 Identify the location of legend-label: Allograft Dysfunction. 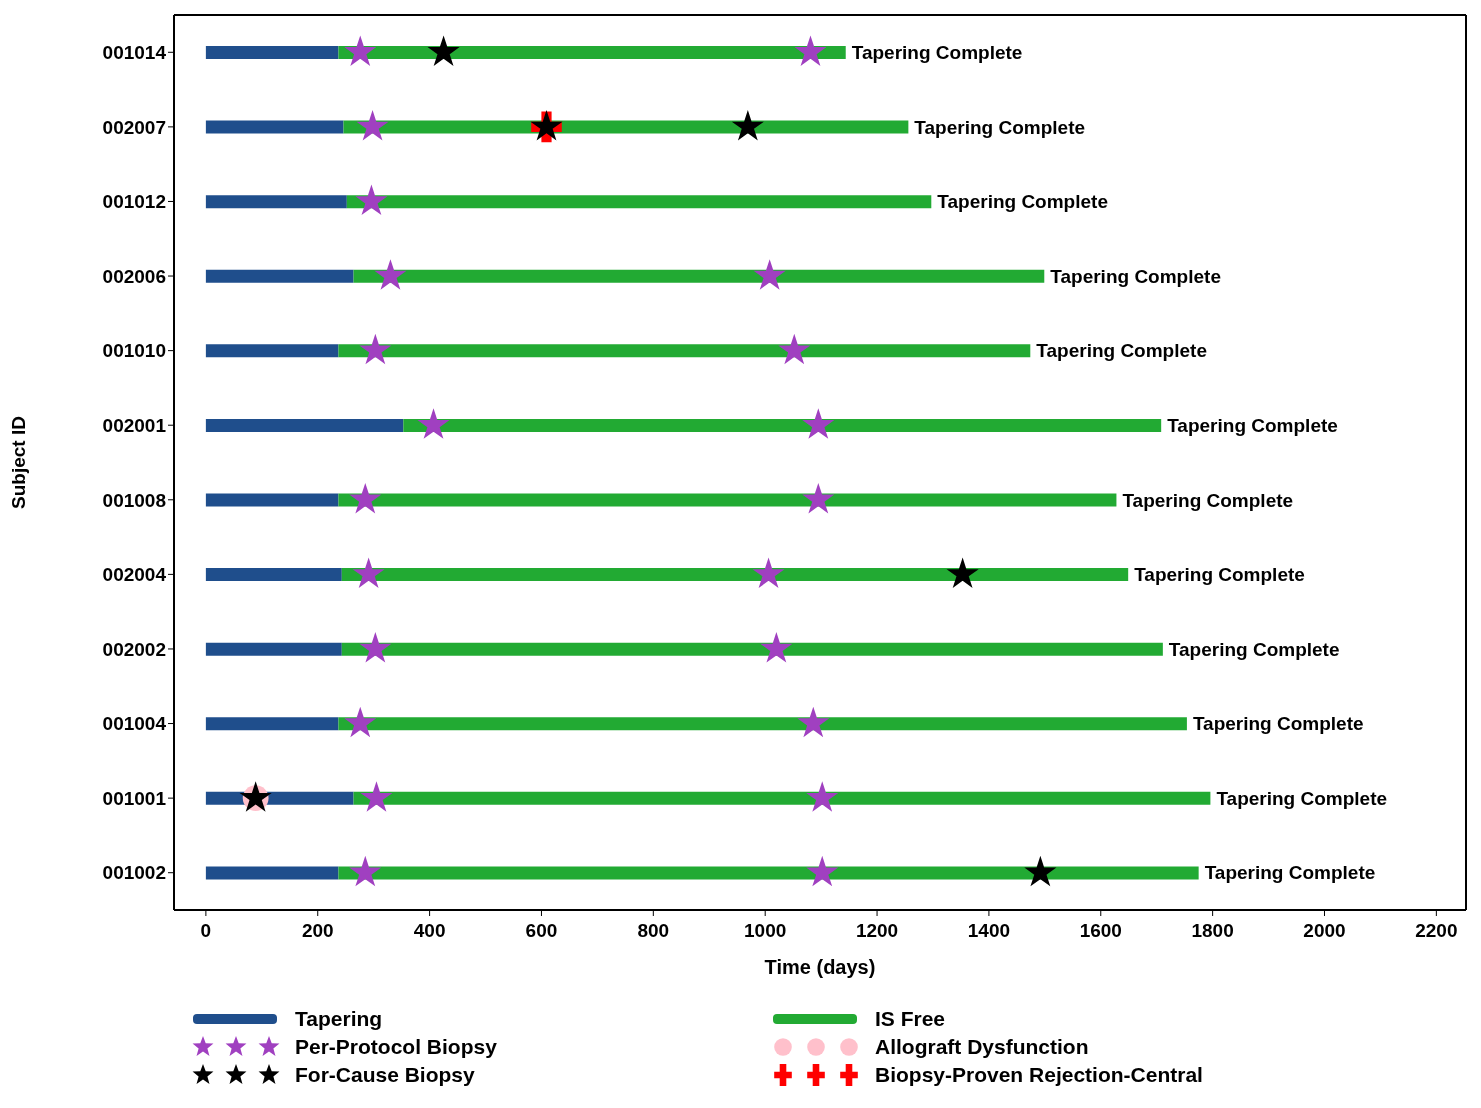
(982, 1047).